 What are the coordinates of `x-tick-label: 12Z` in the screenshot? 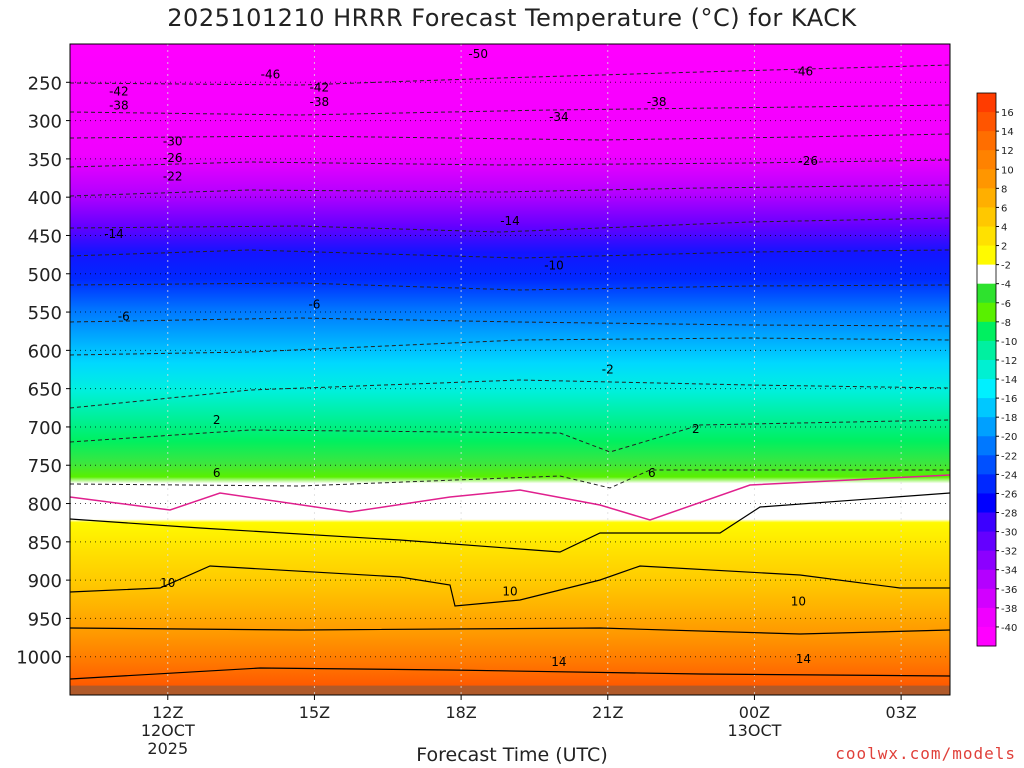 It's located at (167, 712).